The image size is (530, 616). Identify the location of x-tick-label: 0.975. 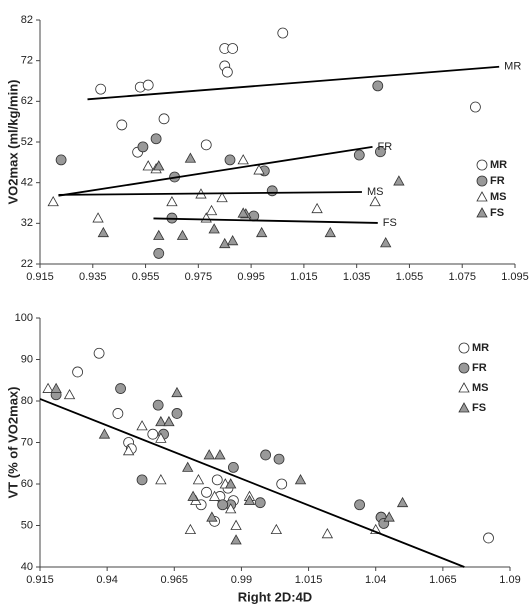
(199, 277).